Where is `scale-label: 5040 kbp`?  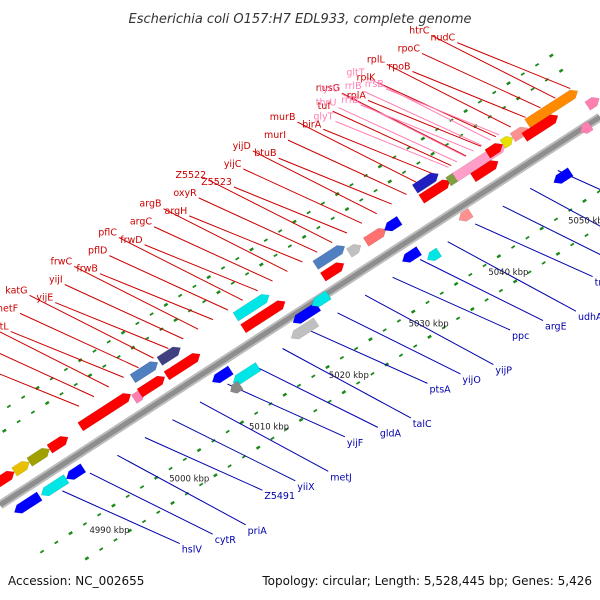
scale-label: 5040 kbp is located at coordinates (508, 273).